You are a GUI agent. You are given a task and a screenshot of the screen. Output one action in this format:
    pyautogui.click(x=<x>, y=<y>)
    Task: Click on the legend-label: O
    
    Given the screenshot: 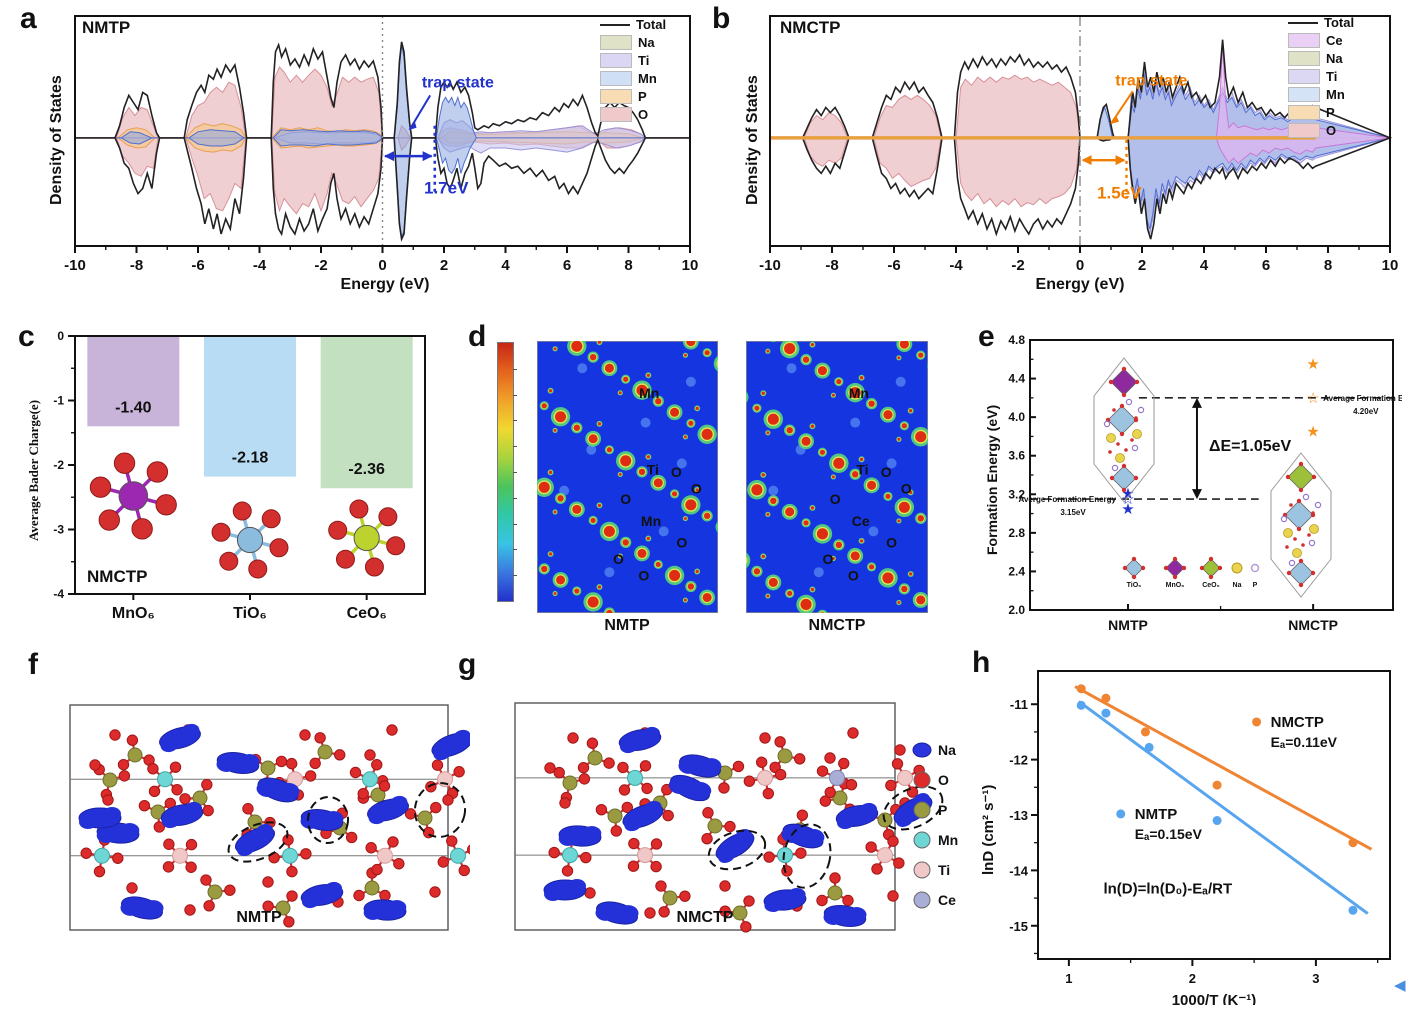 What is the action you would take?
    pyautogui.click(x=943, y=780)
    